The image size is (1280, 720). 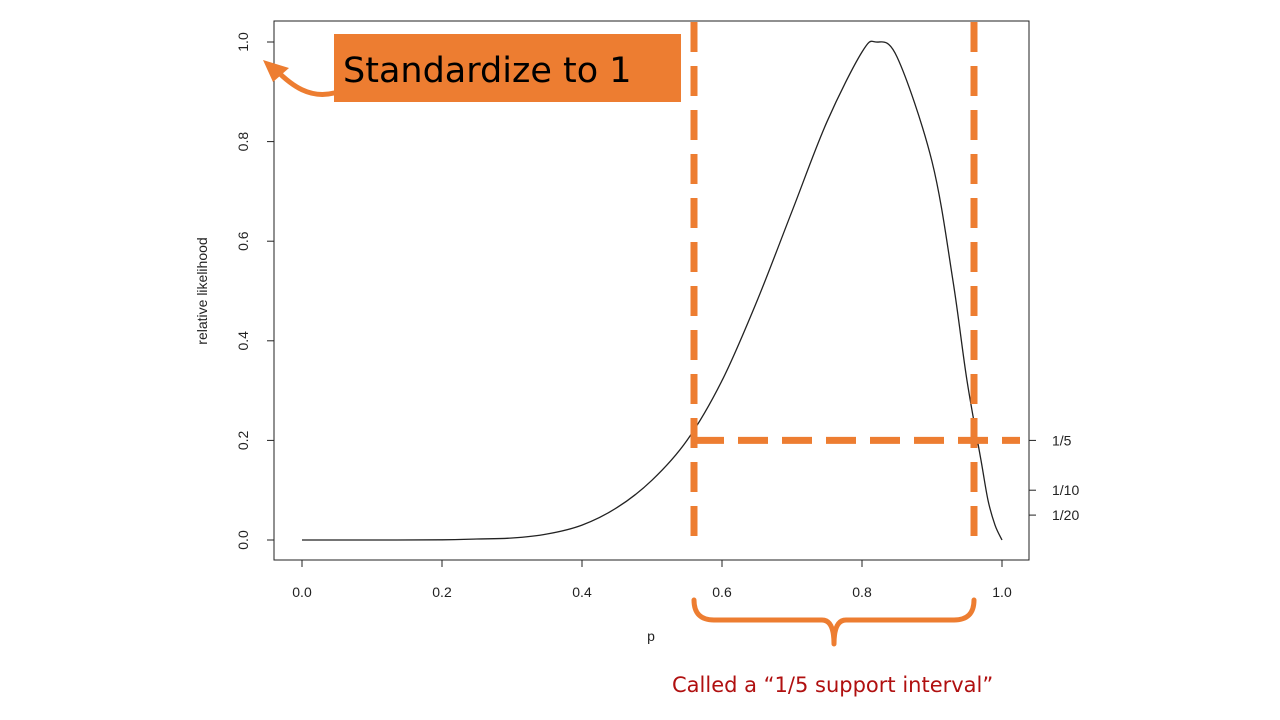 I want to click on y-tick-label: 1.0, so click(x=243, y=42).